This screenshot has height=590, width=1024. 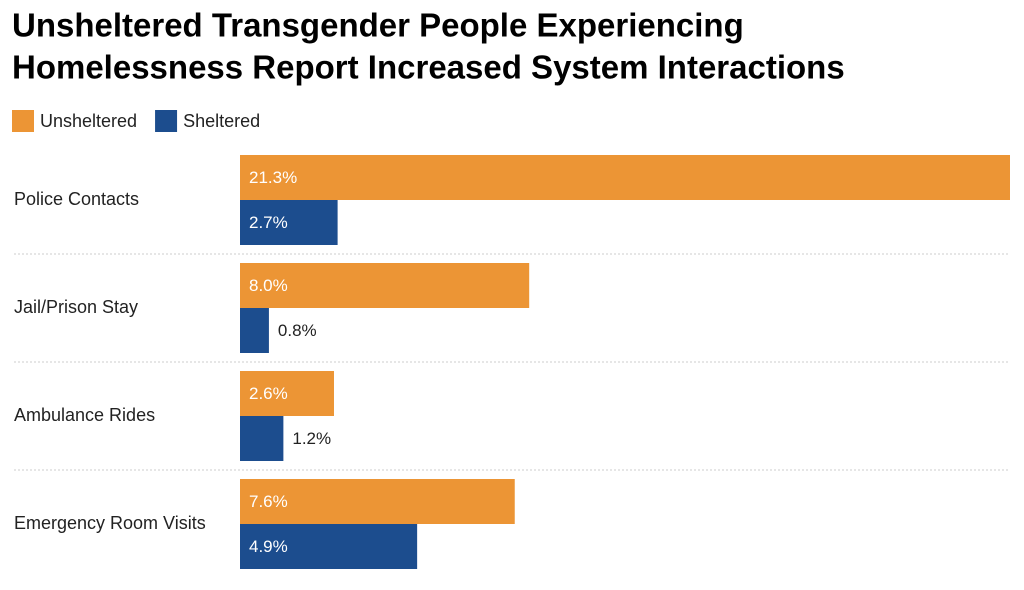 What do you see at coordinates (311, 438) in the screenshot?
I see `value-label: 1.2%` at bounding box center [311, 438].